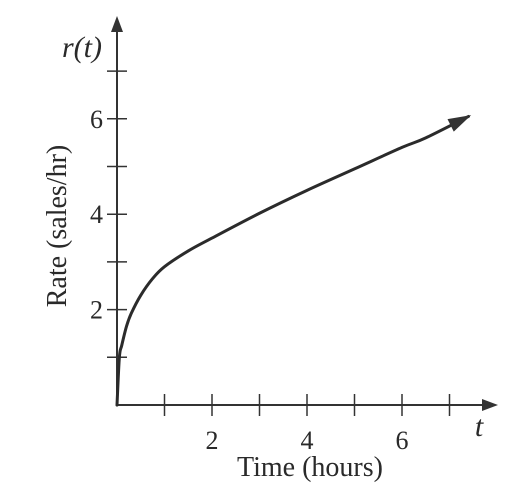 The image size is (518, 498). I want to click on x-axis-variable: t, so click(479, 426).